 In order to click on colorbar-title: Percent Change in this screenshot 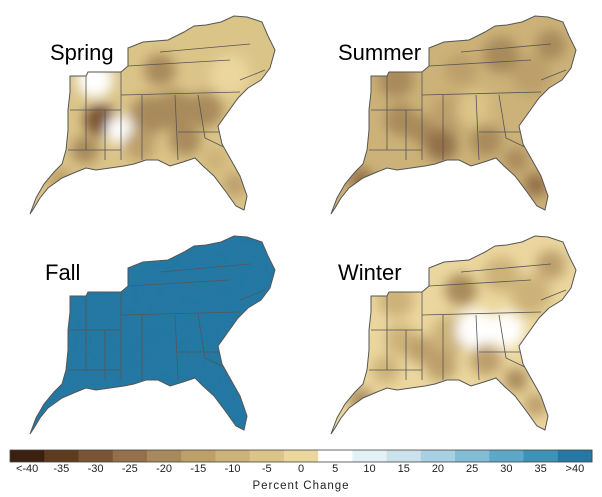, I will do `click(301, 486)`.